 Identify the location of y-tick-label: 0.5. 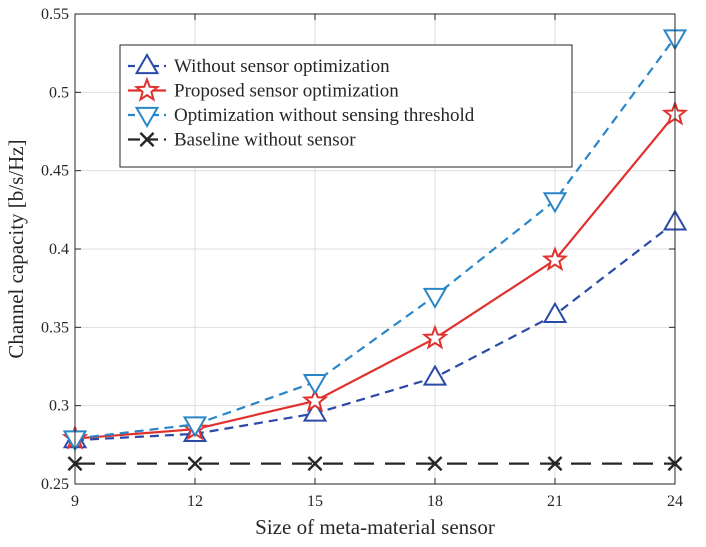
(59, 92).